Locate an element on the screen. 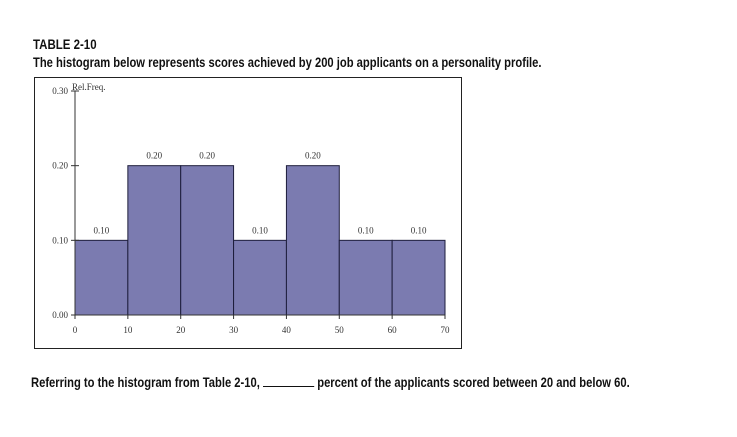 The height and width of the screenshot is (437, 737). x-tick-label: 50 is located at coordinates (340, 330).